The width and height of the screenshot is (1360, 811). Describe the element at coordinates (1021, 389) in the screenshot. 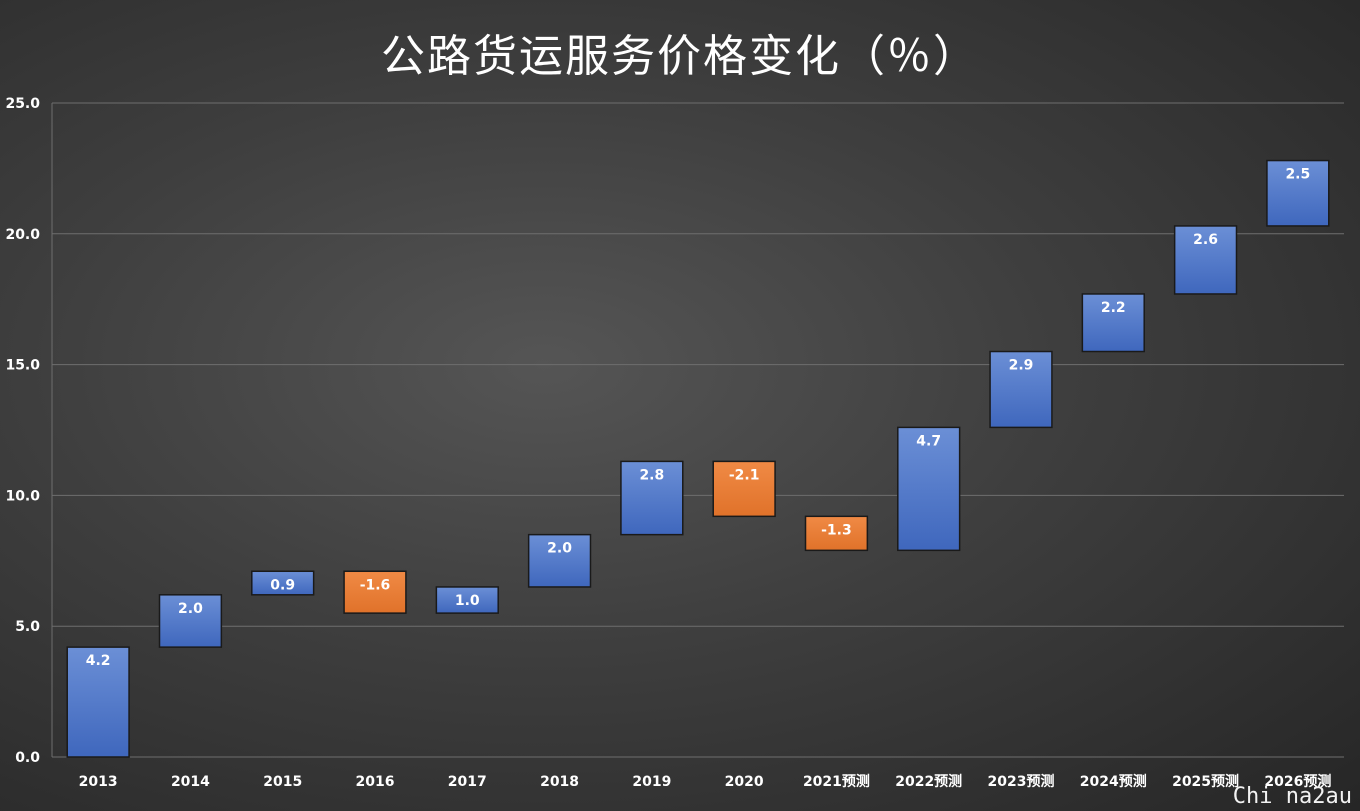

I see `bar-2023预测` at that location.